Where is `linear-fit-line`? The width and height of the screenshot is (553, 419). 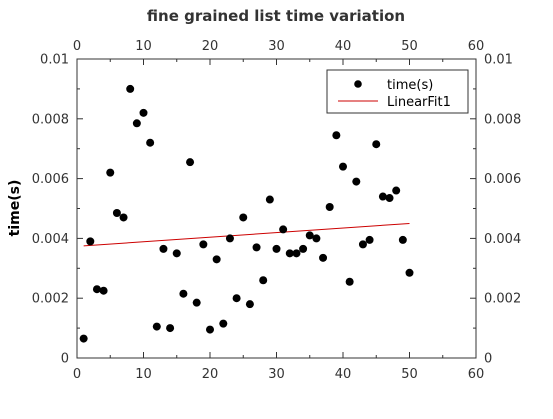 linear-fit-line is located at coordinates (246, 234).